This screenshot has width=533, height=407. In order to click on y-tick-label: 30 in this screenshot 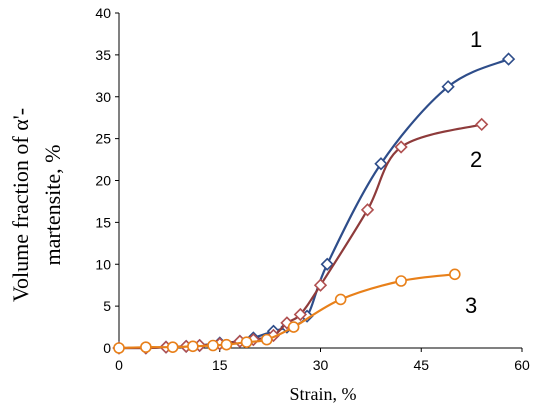, I will do `click(103, 97)`.